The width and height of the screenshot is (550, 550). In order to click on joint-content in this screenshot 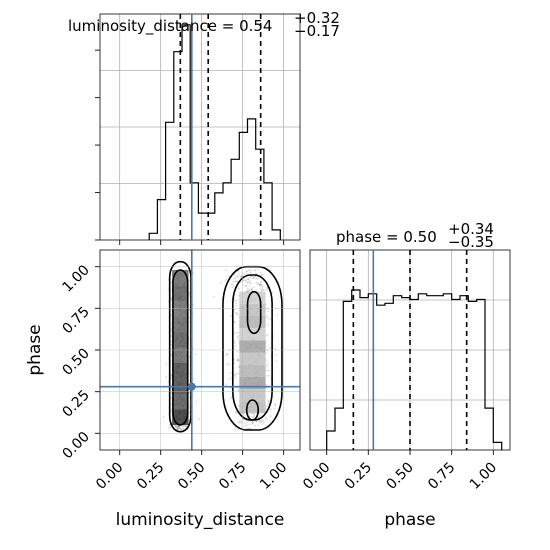, I will do `click(223, 346)`.